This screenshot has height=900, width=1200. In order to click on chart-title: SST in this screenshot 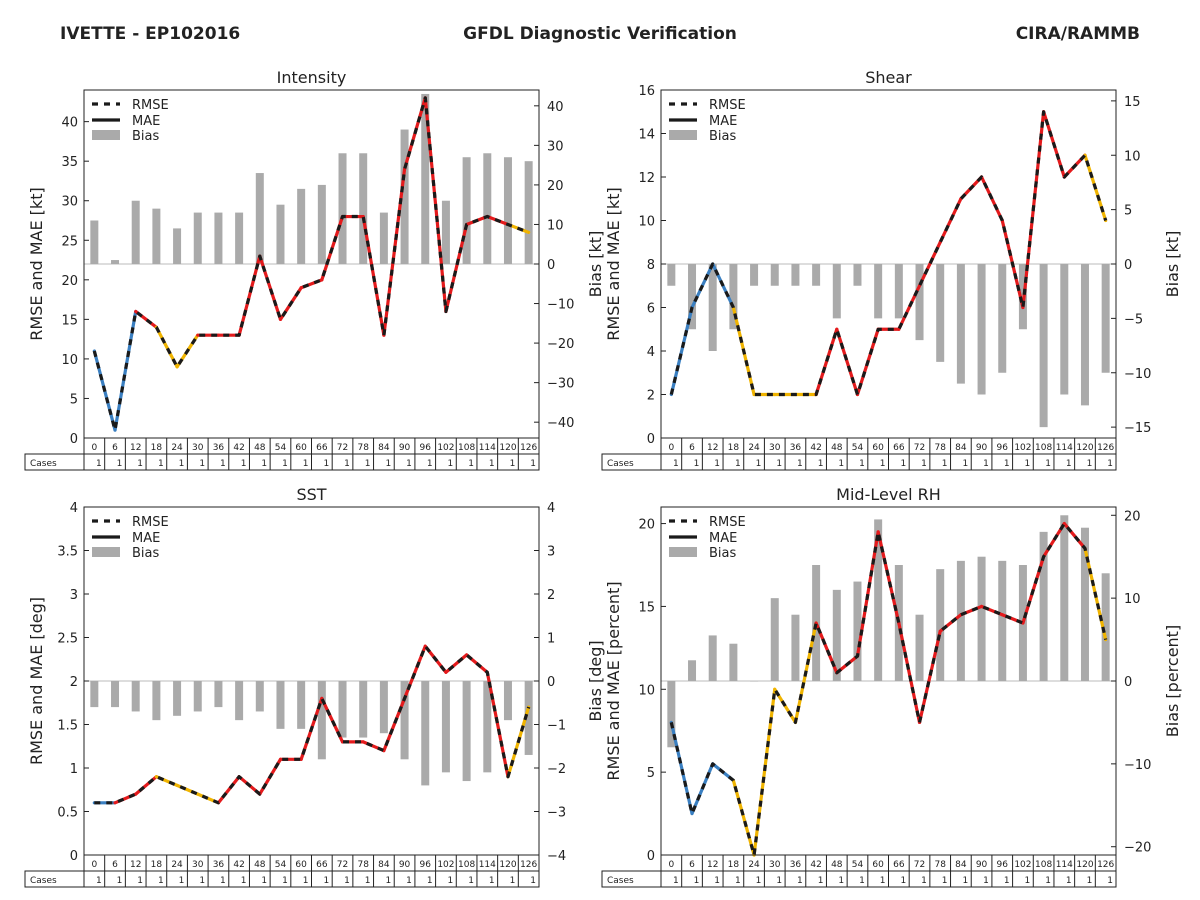, I will do `click(311, 494)`.